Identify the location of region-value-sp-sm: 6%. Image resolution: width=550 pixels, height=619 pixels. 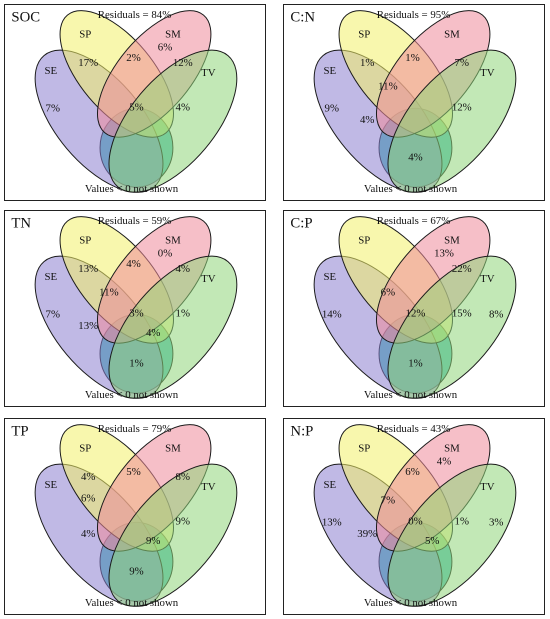
(412, 472).